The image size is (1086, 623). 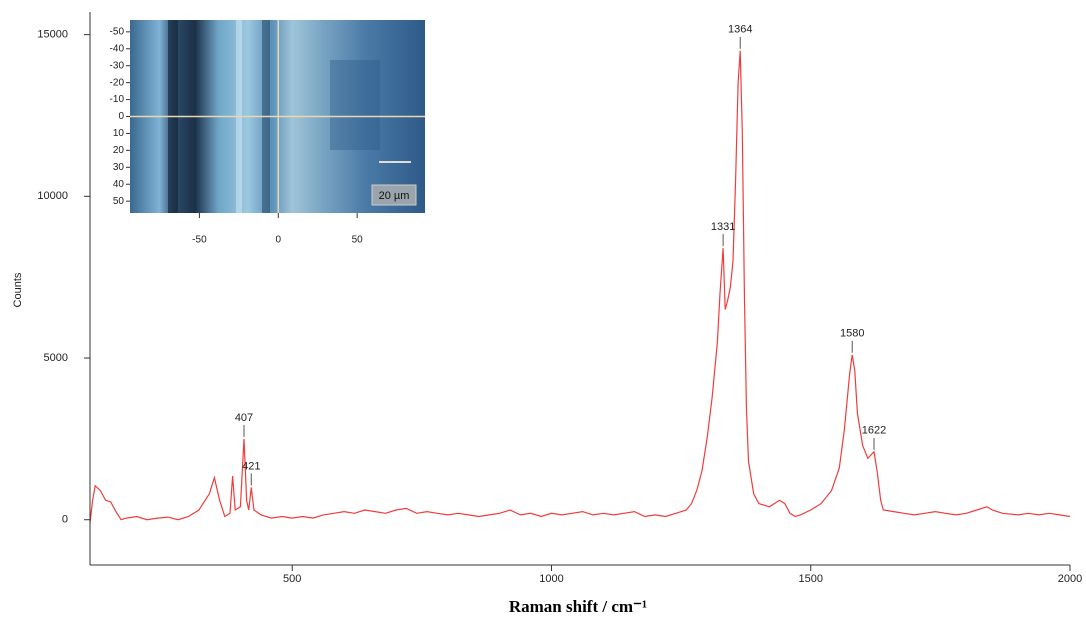 What do you see at coordinates (874, 431) in the screenshot?
I see `peak-label: 1622` at bounding box center [874, 431].